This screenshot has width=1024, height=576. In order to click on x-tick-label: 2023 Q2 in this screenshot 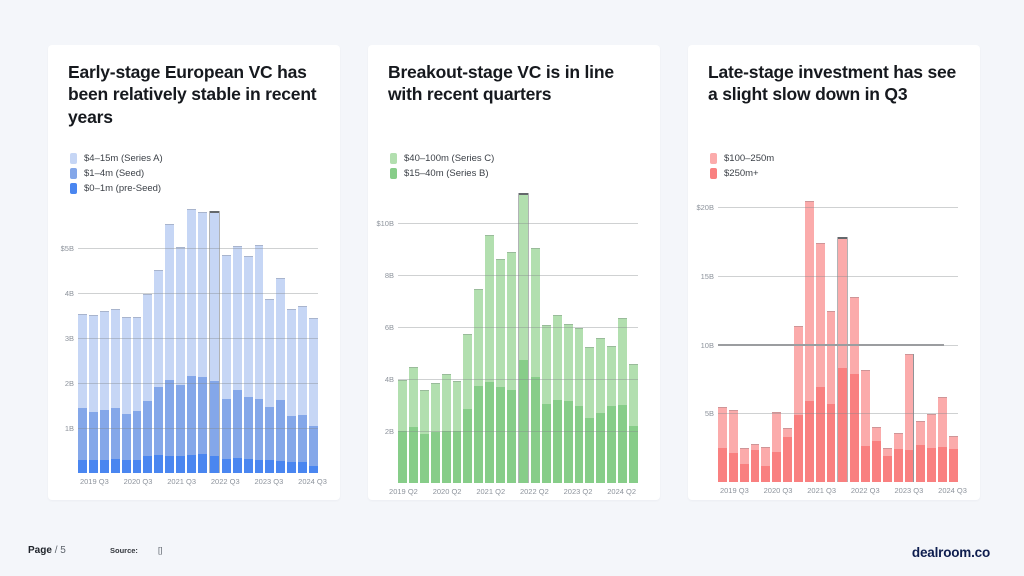, I will do `click(578, 491)`.